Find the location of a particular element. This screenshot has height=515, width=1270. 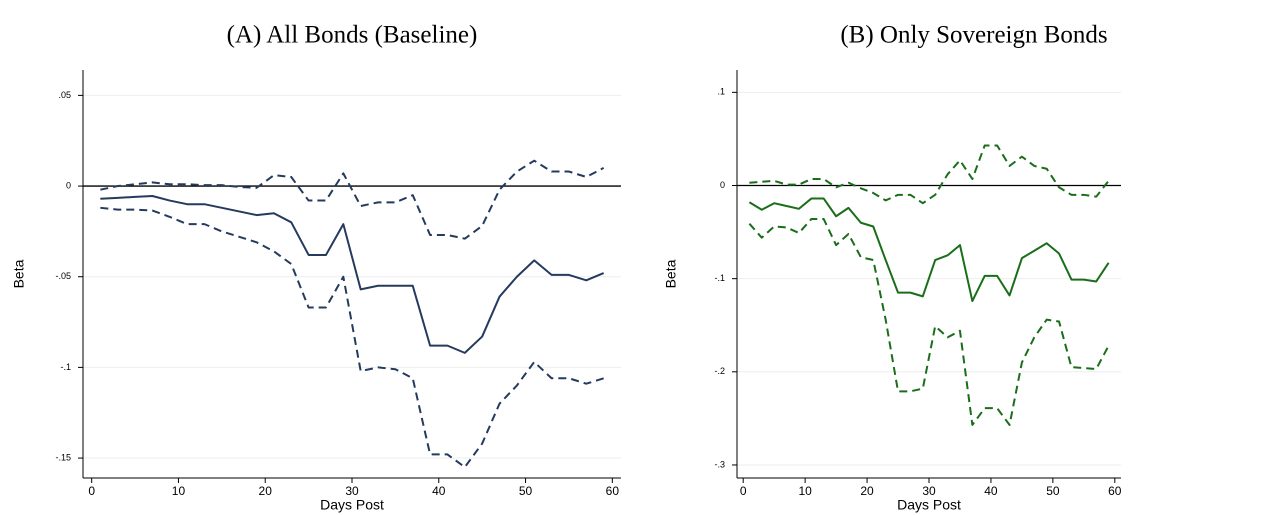

y-tick-label: -.3 is located at coordinates (719, 464).